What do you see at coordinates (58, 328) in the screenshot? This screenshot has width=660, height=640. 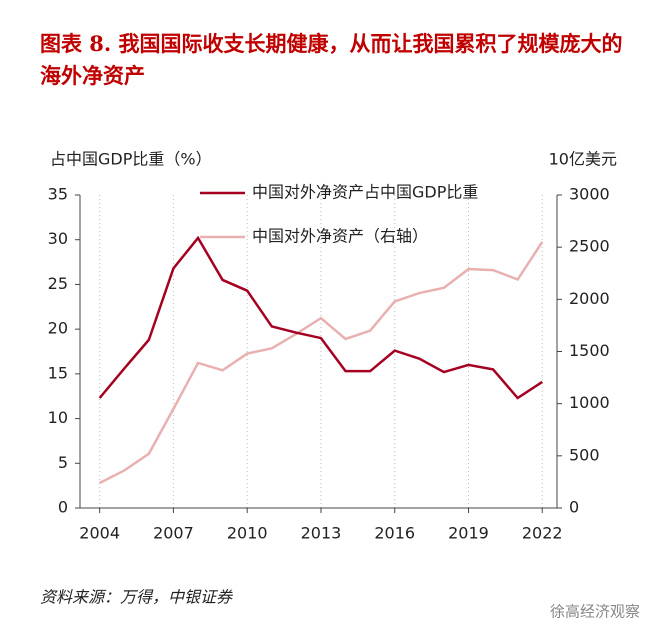 I see `y-tick-label: 20` at bounding box center [58, 328].